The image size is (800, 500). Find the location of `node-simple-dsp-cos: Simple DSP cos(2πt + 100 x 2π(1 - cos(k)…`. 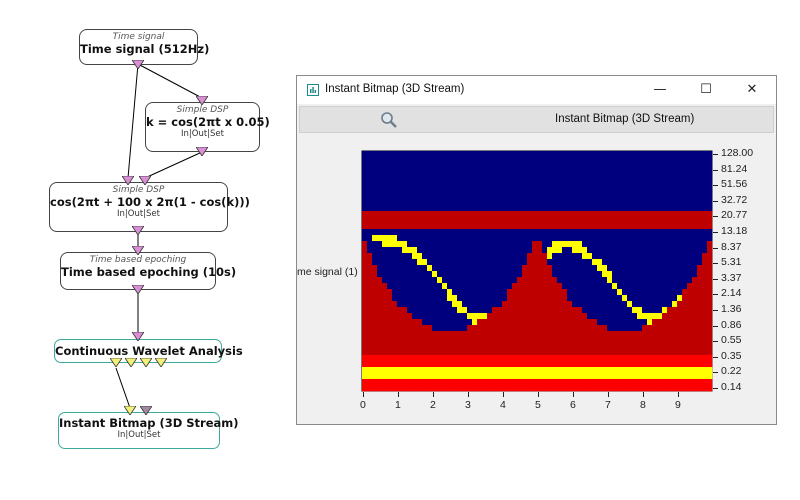

node-simple-dsp-cos: Simple DSP cos(2πt + 100 x 2π(1 - cos(k)… is located at coordinates (149, 207).